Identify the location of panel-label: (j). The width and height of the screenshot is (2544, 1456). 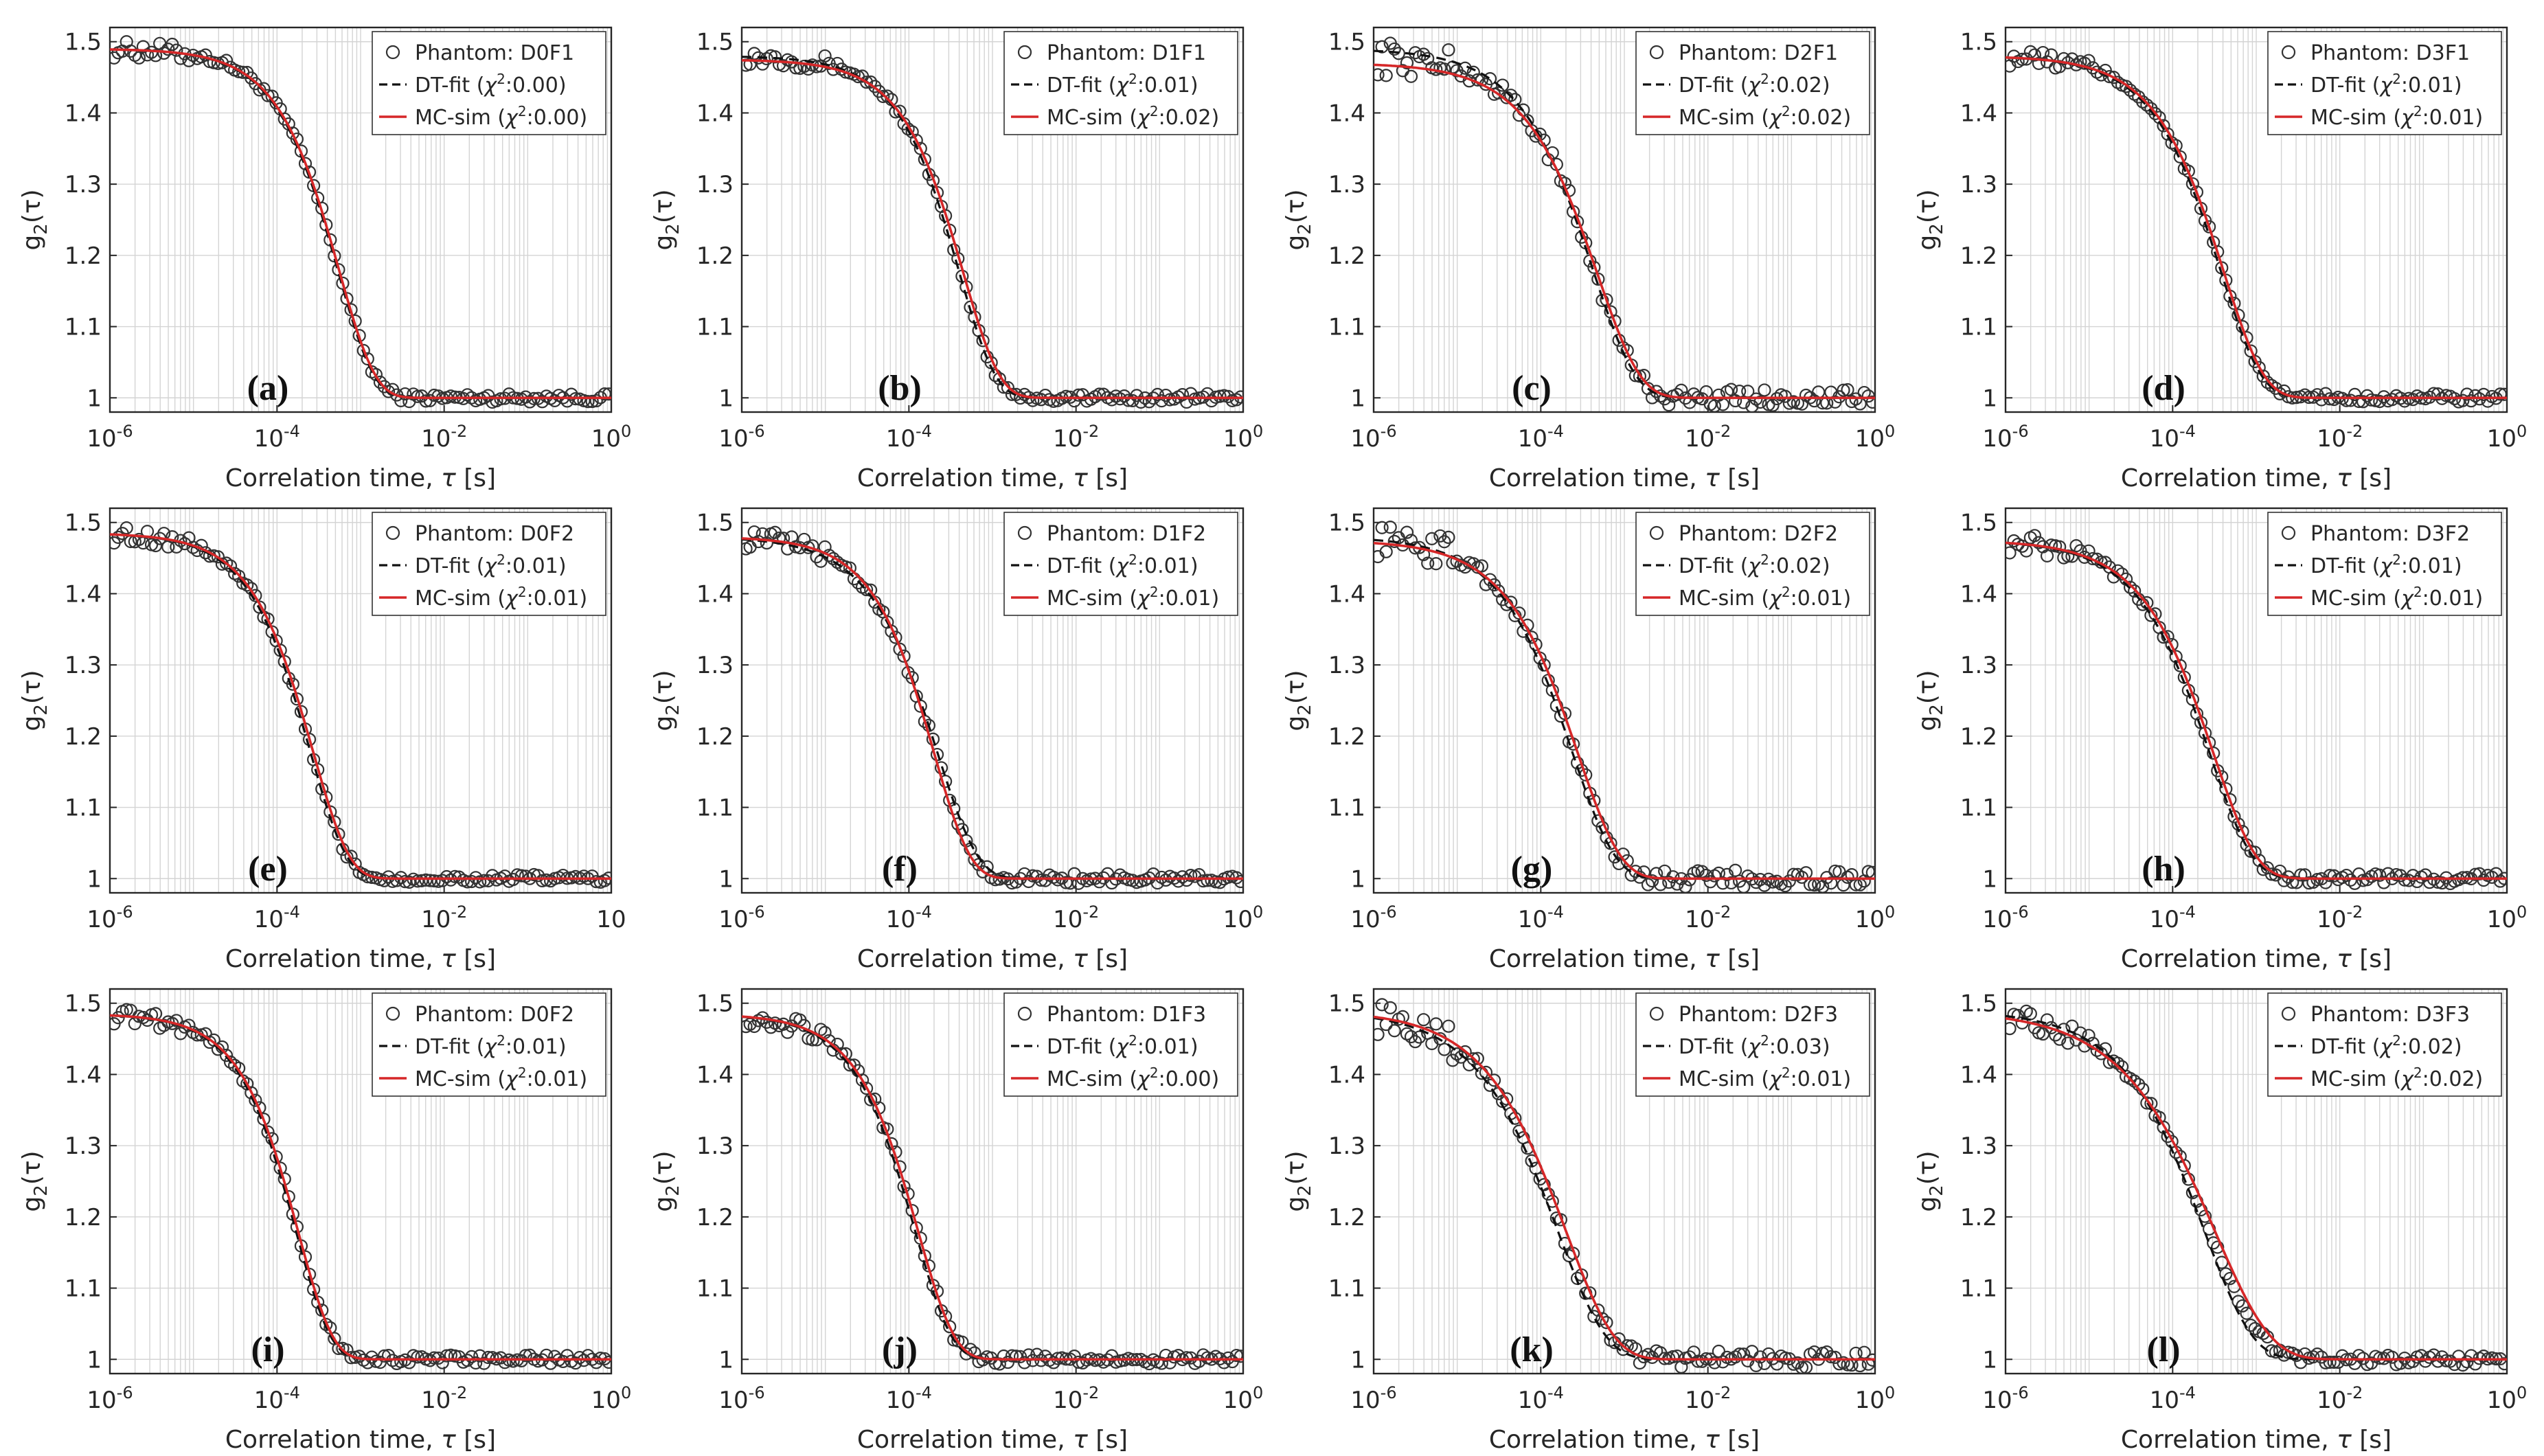
(900, 1349).